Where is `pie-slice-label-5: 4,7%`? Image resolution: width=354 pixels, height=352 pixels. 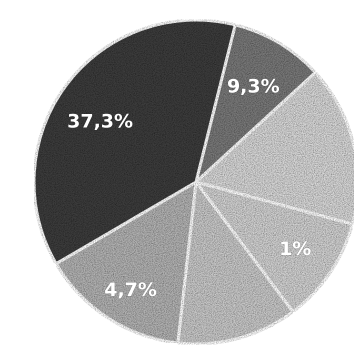
pie-slice-label-5: 4,7% is located at coordinates (130, 290).